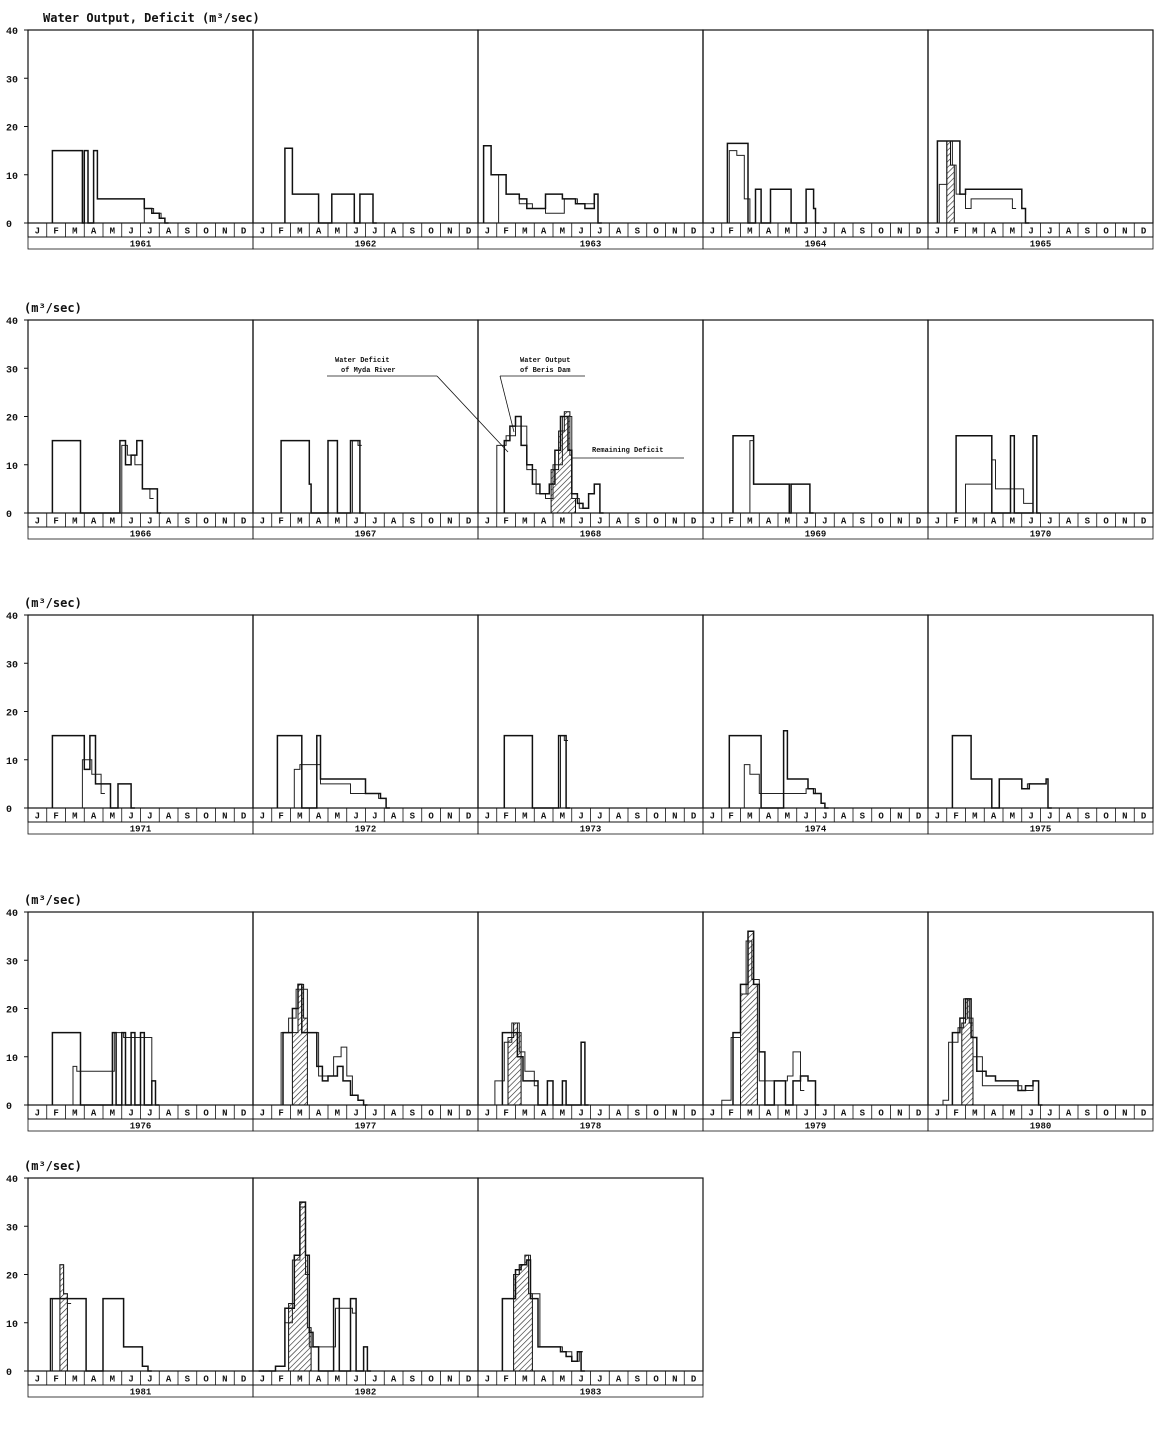  I want to click on y-tick-label: 40, so click(12, 617).